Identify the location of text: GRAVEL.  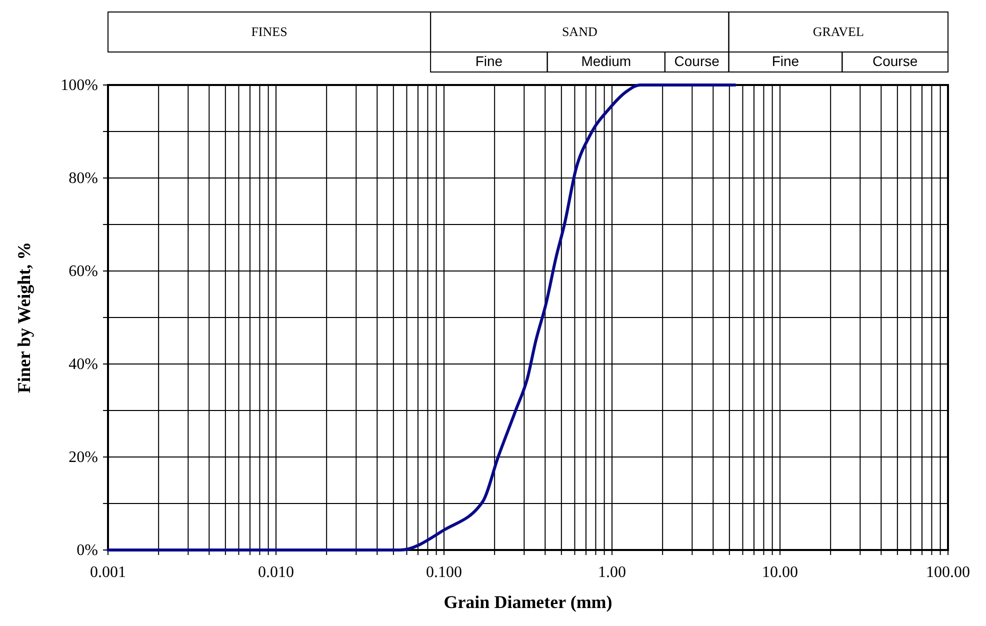
(838, 31).